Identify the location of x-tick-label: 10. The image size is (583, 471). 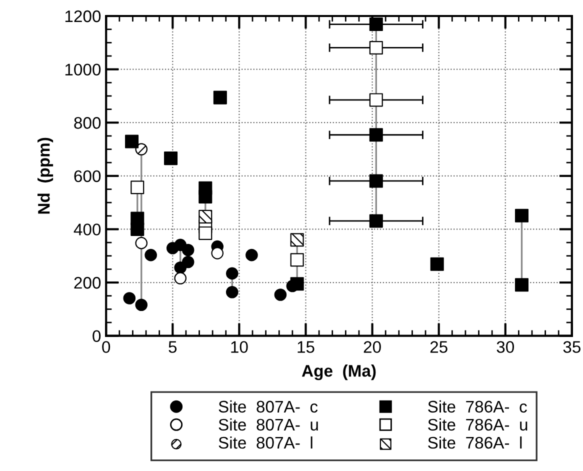
(239, 347).